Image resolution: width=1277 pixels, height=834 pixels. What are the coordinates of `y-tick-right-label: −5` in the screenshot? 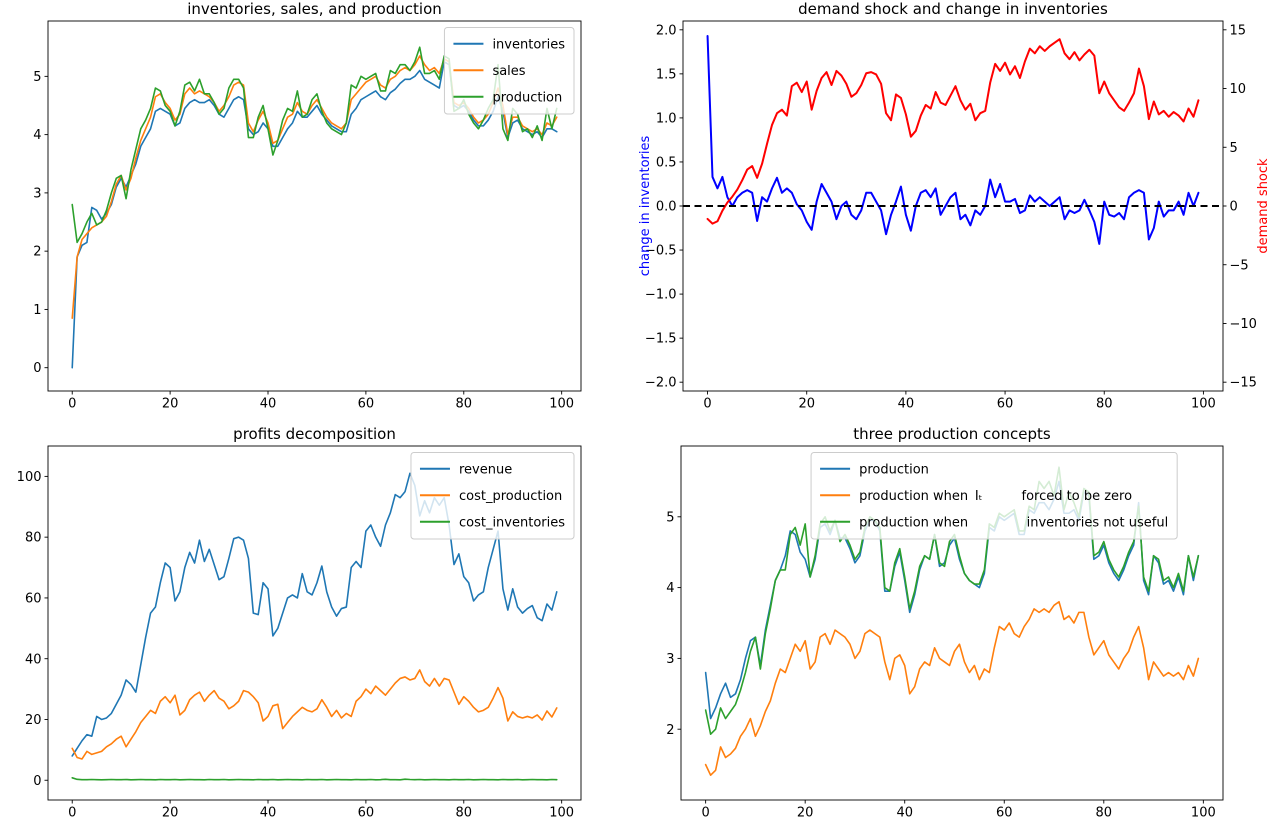 It's located at (1239, 265).